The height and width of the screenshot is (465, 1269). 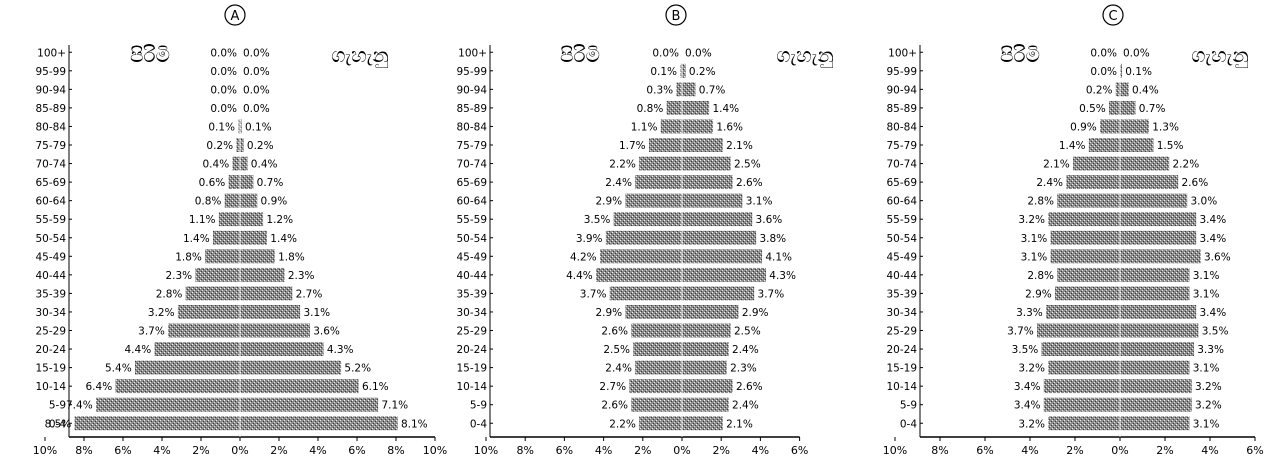 What do you see at coordinates (291, 257) in the screenshot?
I see `female-value-label: 1.8%` at bounding box center [291, 257].